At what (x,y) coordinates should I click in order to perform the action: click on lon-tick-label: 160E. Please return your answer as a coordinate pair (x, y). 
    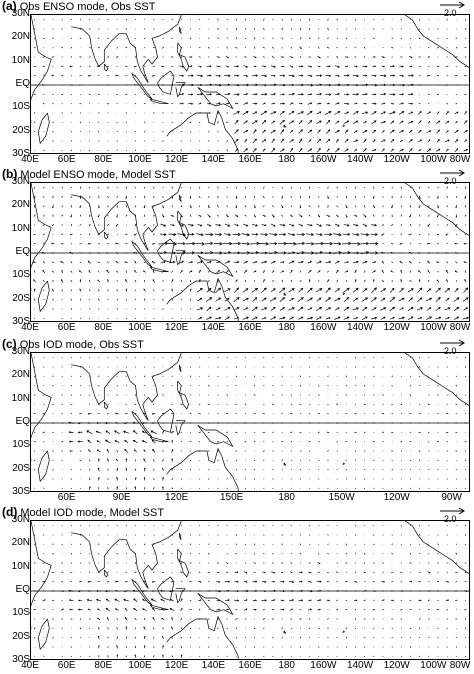
    Looking at the image, I should click on (250, 327).